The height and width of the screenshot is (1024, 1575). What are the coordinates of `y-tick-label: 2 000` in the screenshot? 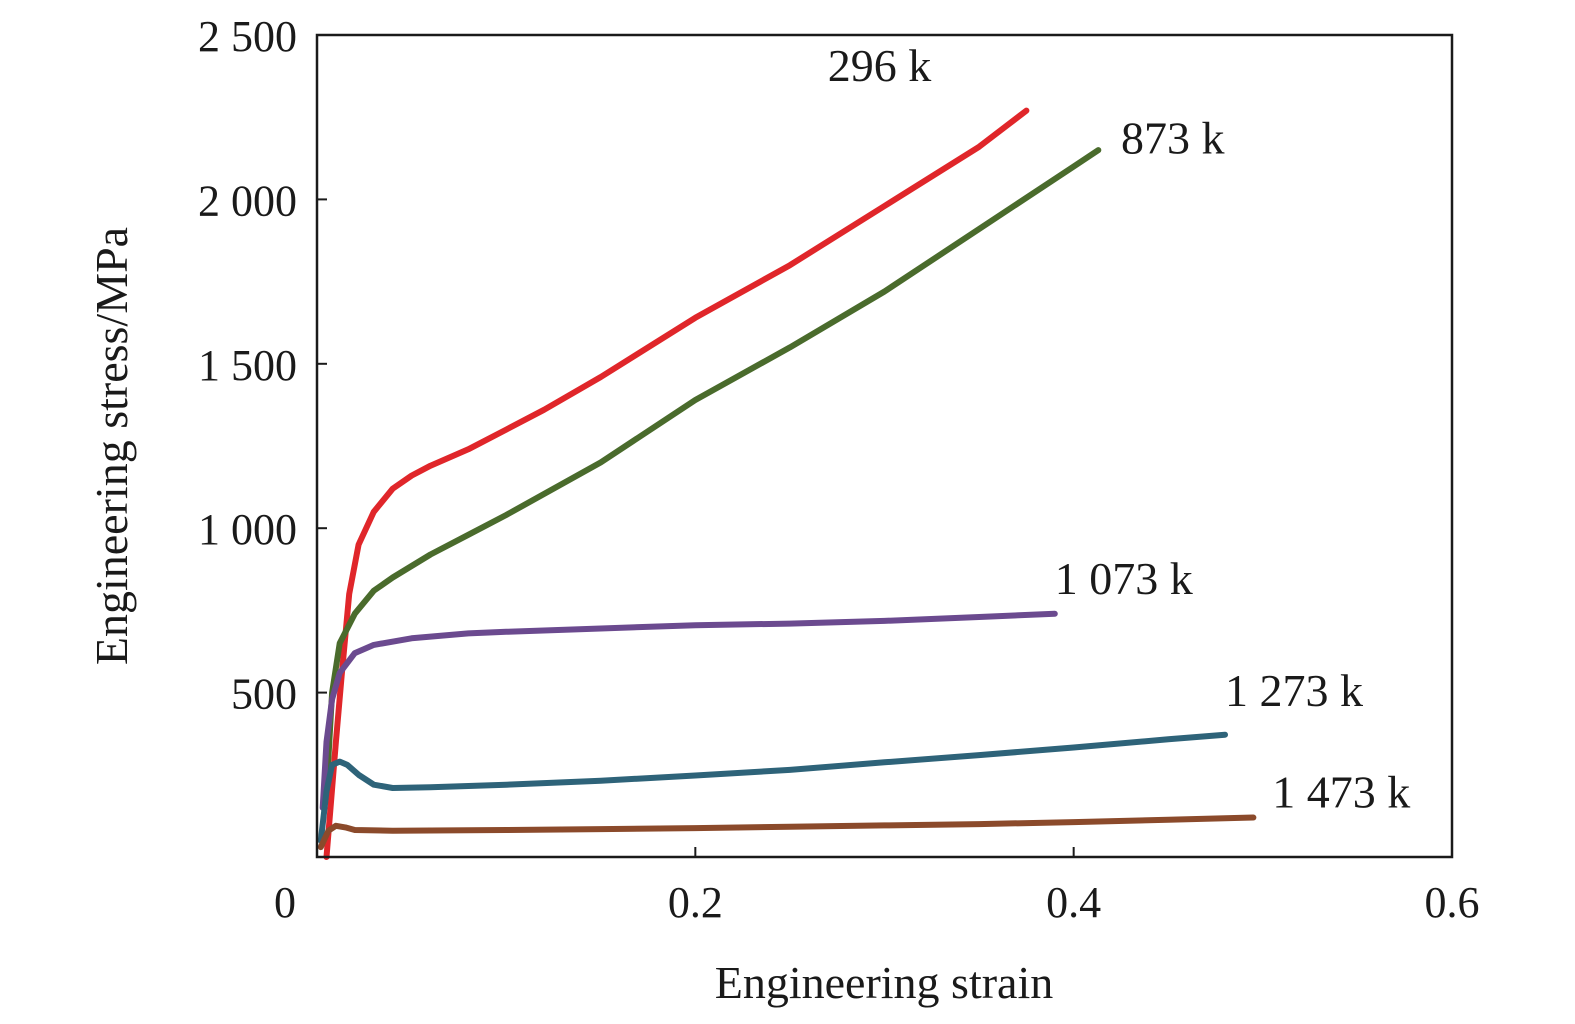 It's located at (247, 200).